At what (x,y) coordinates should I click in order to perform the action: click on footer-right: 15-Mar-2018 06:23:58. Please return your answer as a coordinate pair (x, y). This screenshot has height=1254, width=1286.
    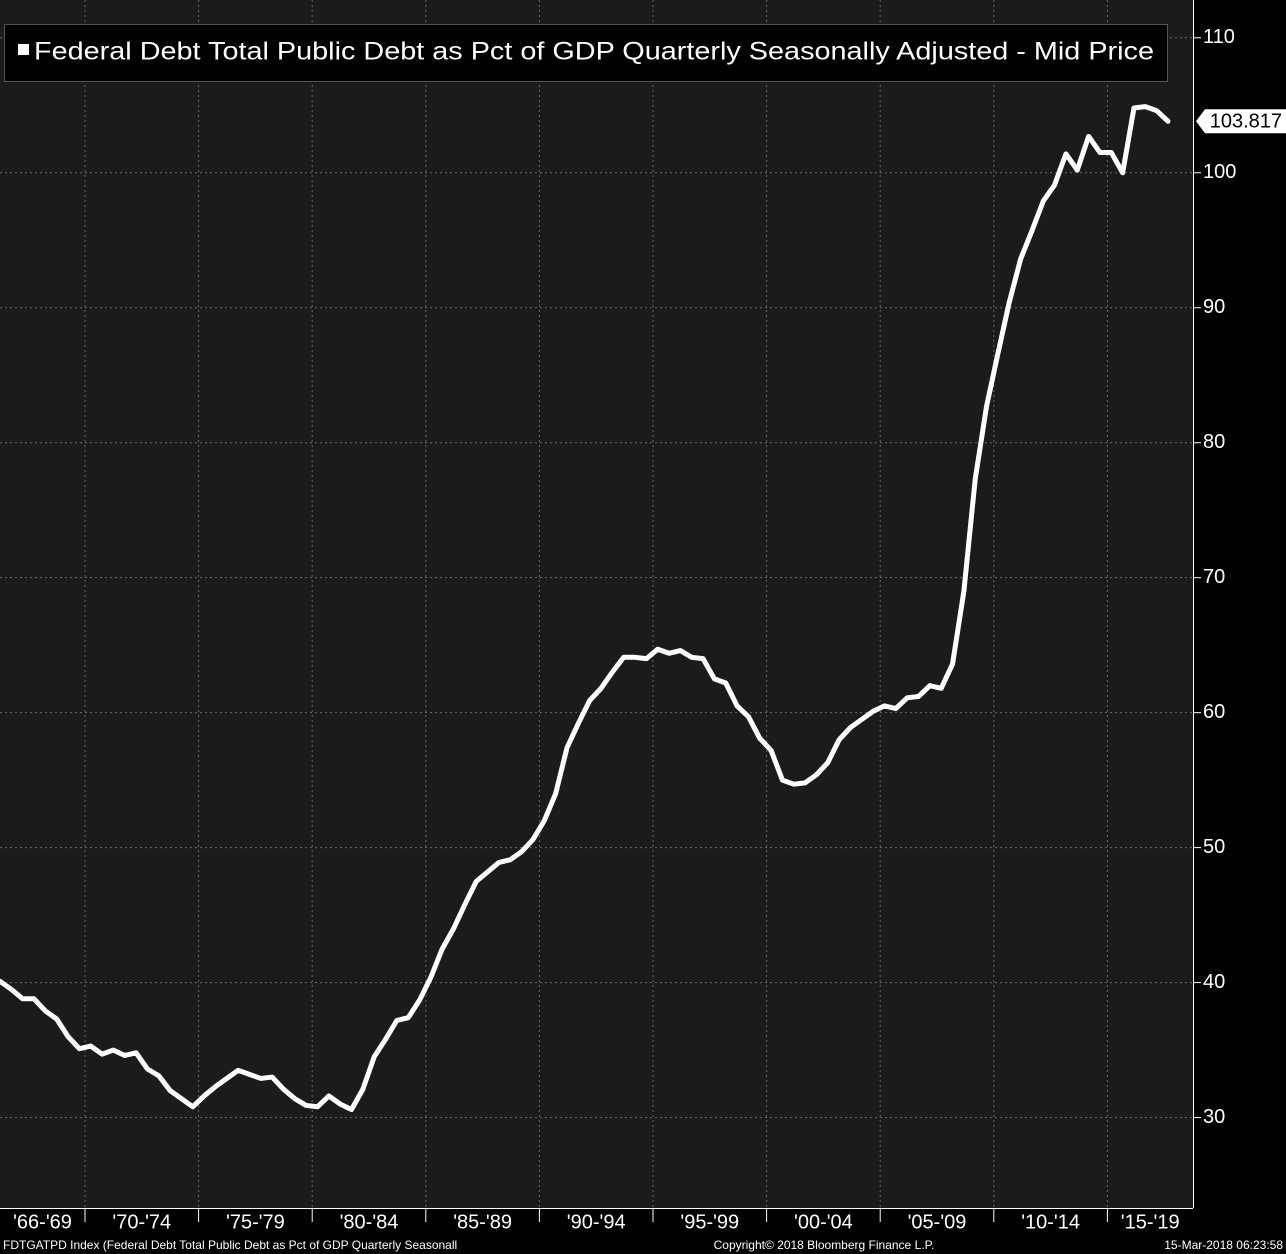
    Looking at the image, I should click on (1223, 1245).